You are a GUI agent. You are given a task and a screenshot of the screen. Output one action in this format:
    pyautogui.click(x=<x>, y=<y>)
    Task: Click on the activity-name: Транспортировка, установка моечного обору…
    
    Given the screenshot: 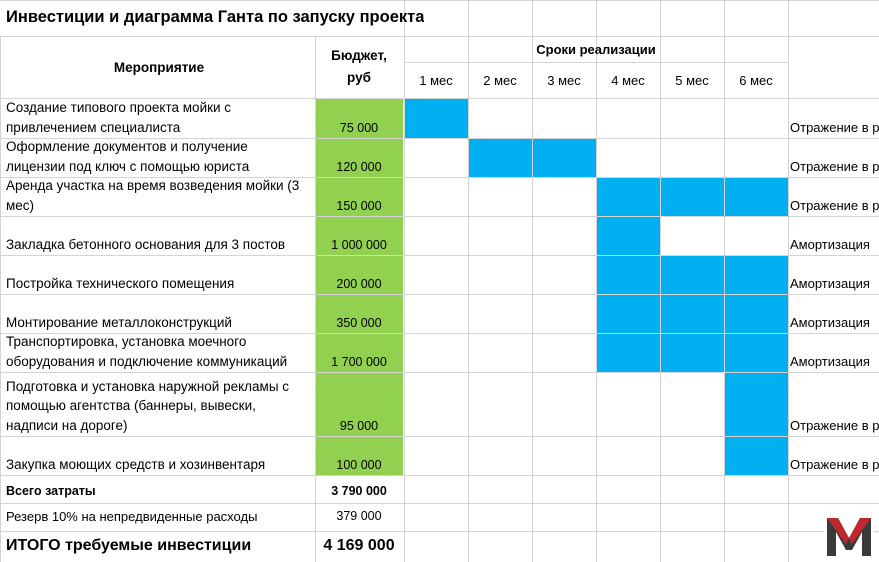 What is the action you would take?
    pyautogui.click(x=159, y=352)
    